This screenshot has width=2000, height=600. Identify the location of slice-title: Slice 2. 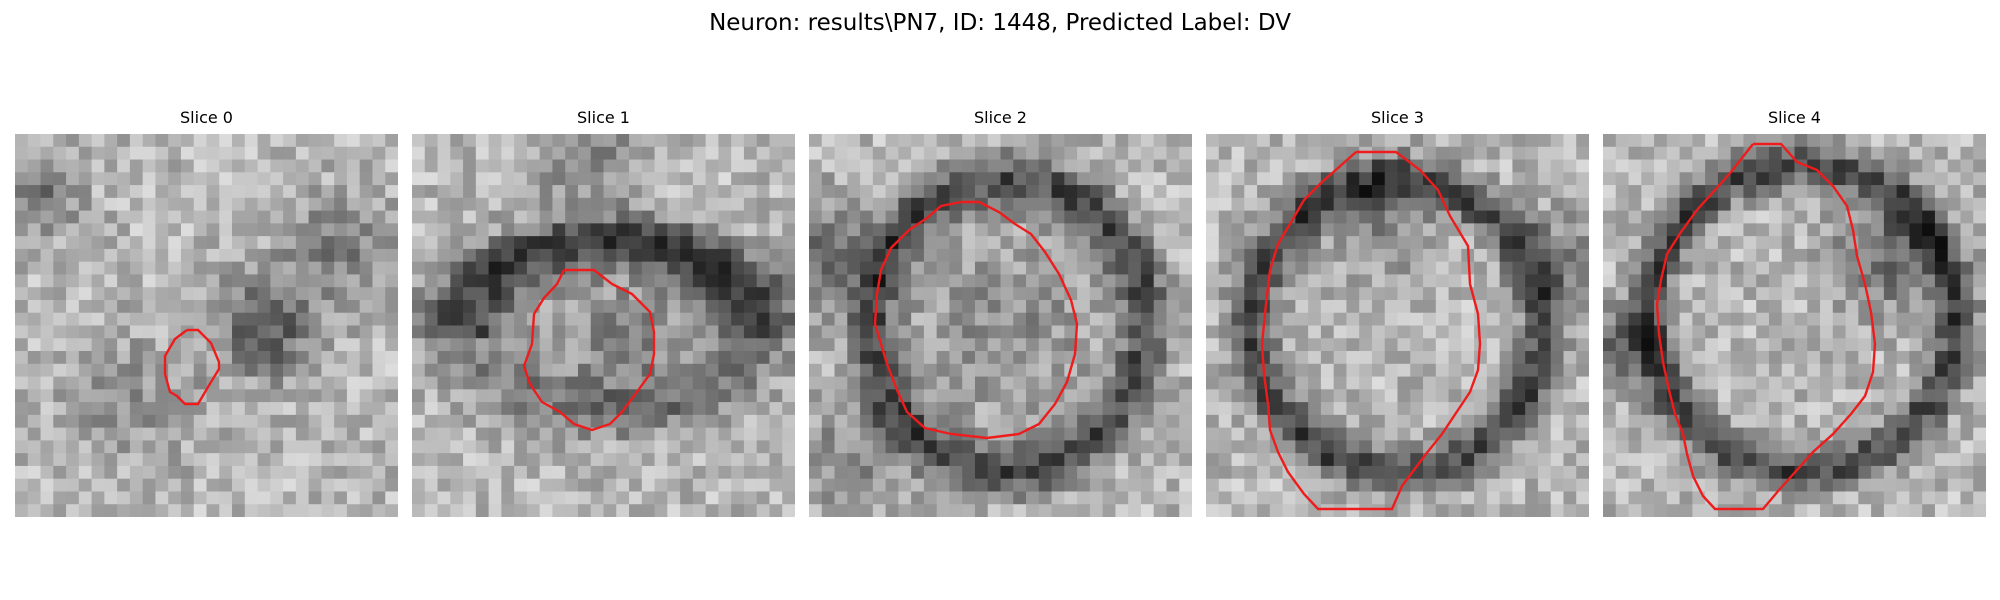
(1000, 117).